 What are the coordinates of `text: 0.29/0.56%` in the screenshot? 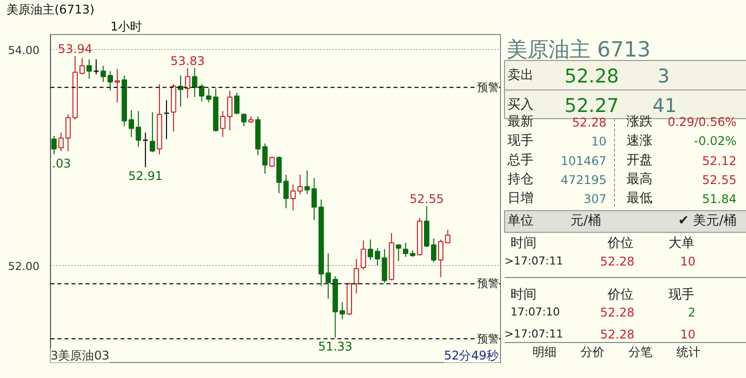 It's located at (702, 122).